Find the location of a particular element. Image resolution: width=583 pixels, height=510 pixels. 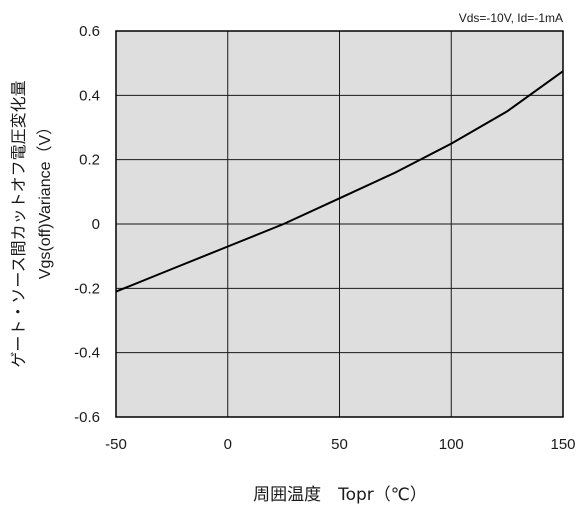

y-tick-label: 0.4 is located at coordinates (89, 95).